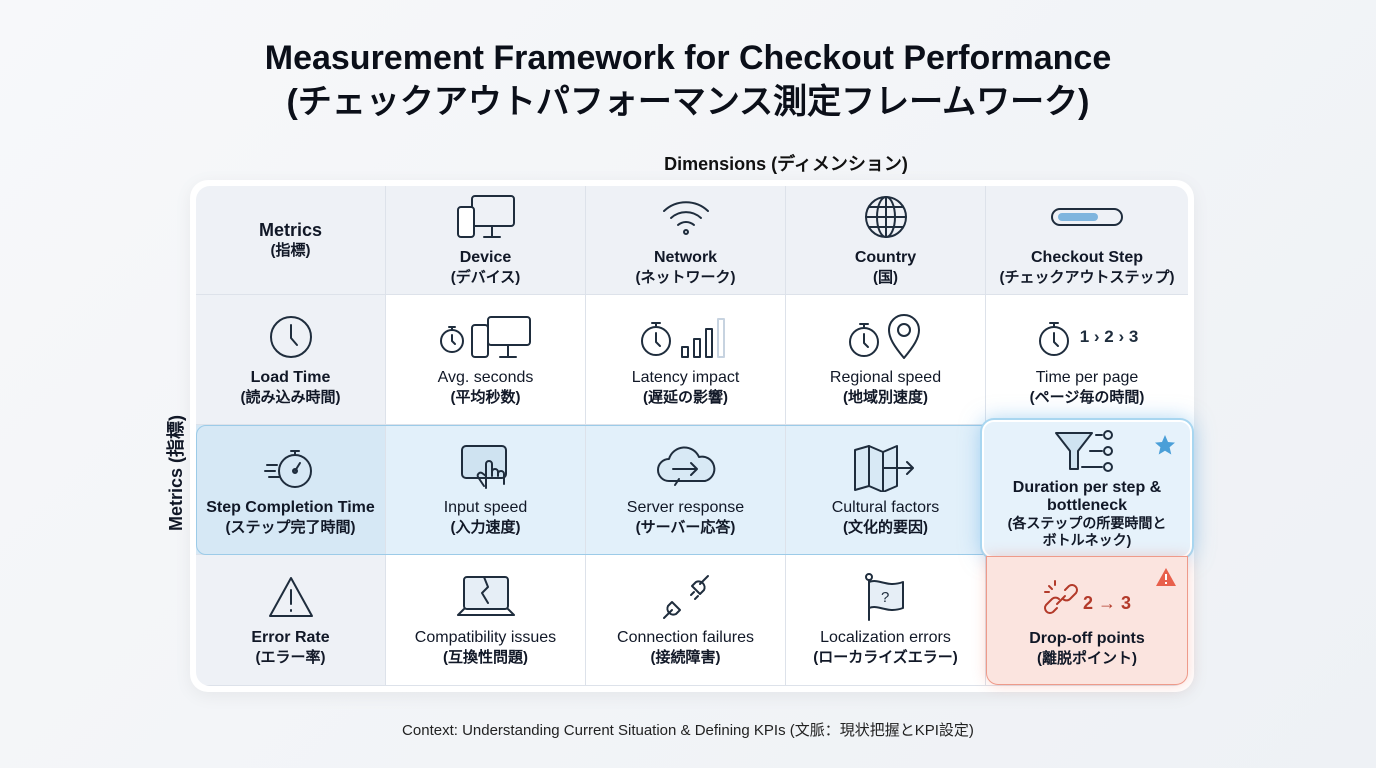 Image resolution: width=1376 pixels, height=768 pixels. I want to click on broken-laptop-icon, so click(486, 597).